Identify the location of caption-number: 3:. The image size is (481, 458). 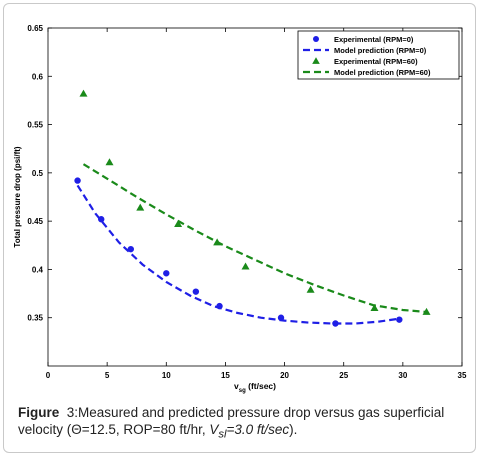
(72, 412).